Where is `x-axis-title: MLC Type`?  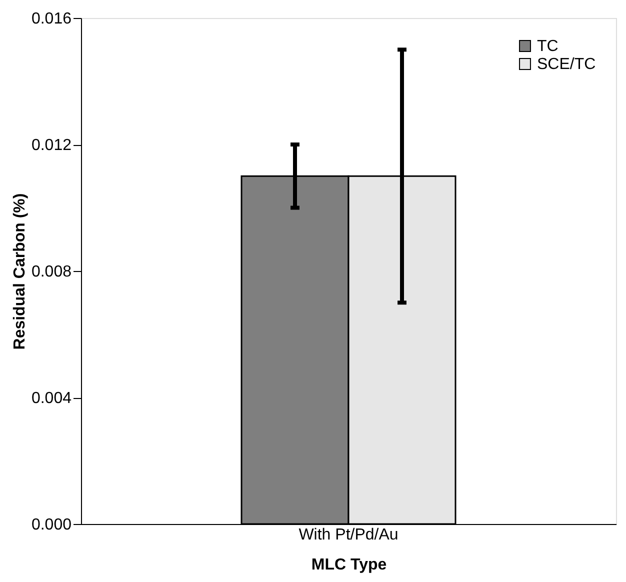 x-axis-title: MLC Type is located at coordinates (349, 565).